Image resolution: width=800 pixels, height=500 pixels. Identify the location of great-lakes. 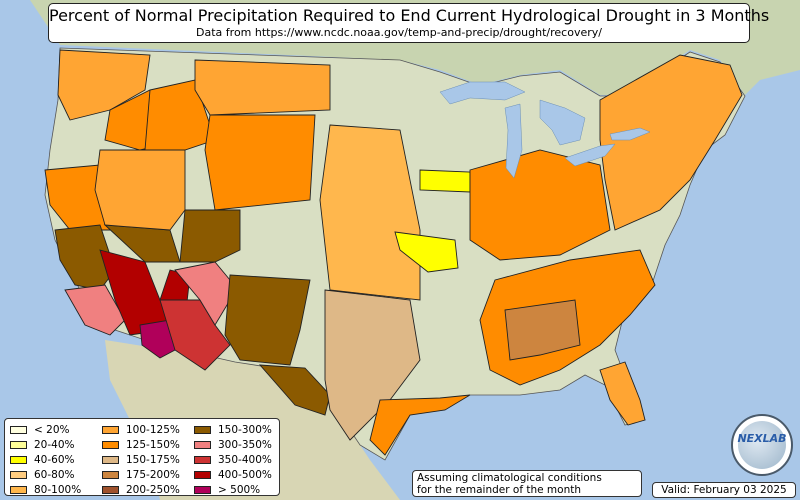
(545, 130).